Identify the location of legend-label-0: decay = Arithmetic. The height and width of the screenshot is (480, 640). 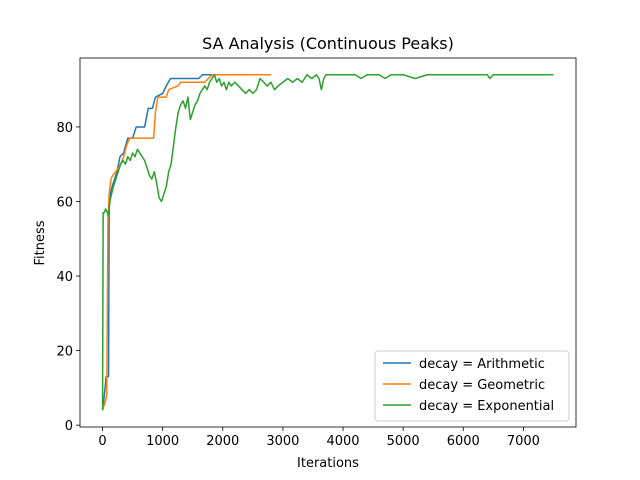
(482, 364).